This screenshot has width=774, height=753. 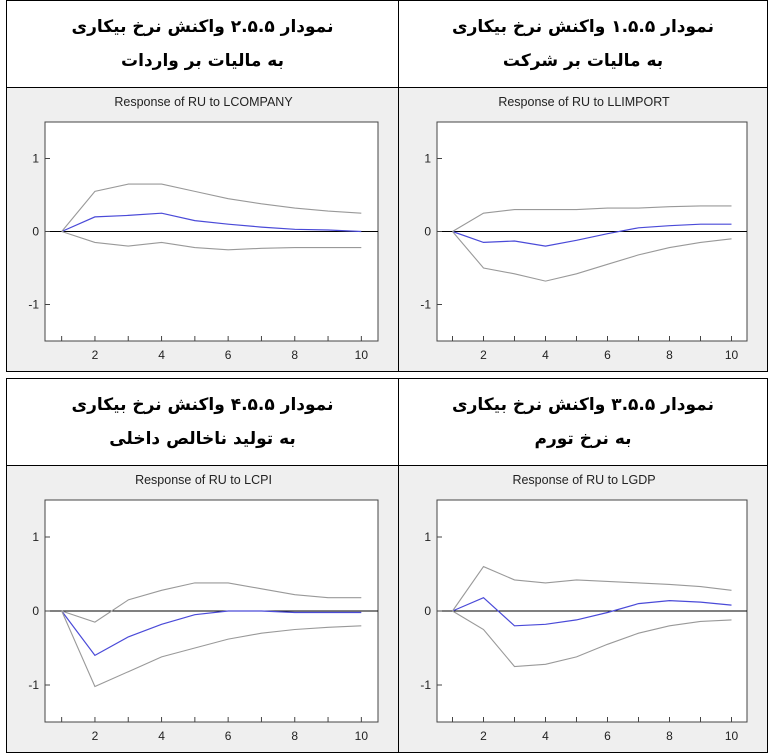 What do you see at coordinates (583, 61) in the screenshot?
I see `caption-line-2: به مالیات بر شرکت` at bounding box center [583, 61].